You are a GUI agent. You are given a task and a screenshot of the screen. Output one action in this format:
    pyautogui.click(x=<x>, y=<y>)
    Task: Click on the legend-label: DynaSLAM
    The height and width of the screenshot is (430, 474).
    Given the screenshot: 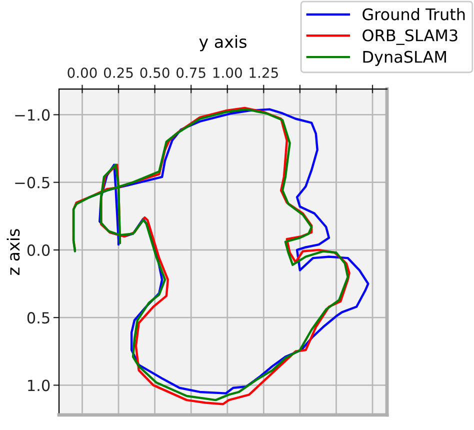 What is the action you would take?
    pyautogui.click(x=404, y=58)
    